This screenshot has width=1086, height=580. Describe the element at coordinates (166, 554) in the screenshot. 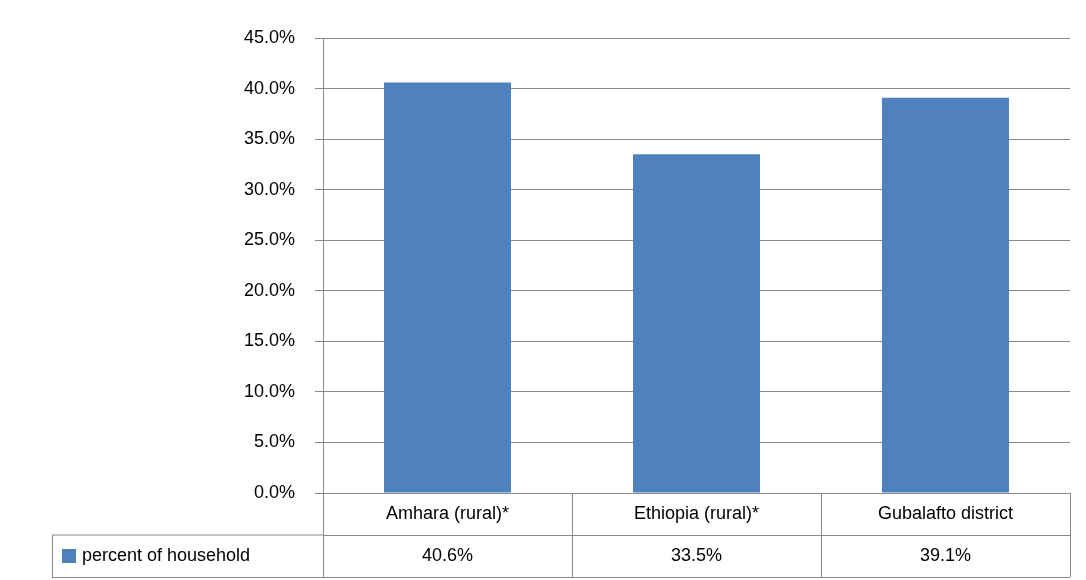

I see `legend-label: percent of household` at that location.